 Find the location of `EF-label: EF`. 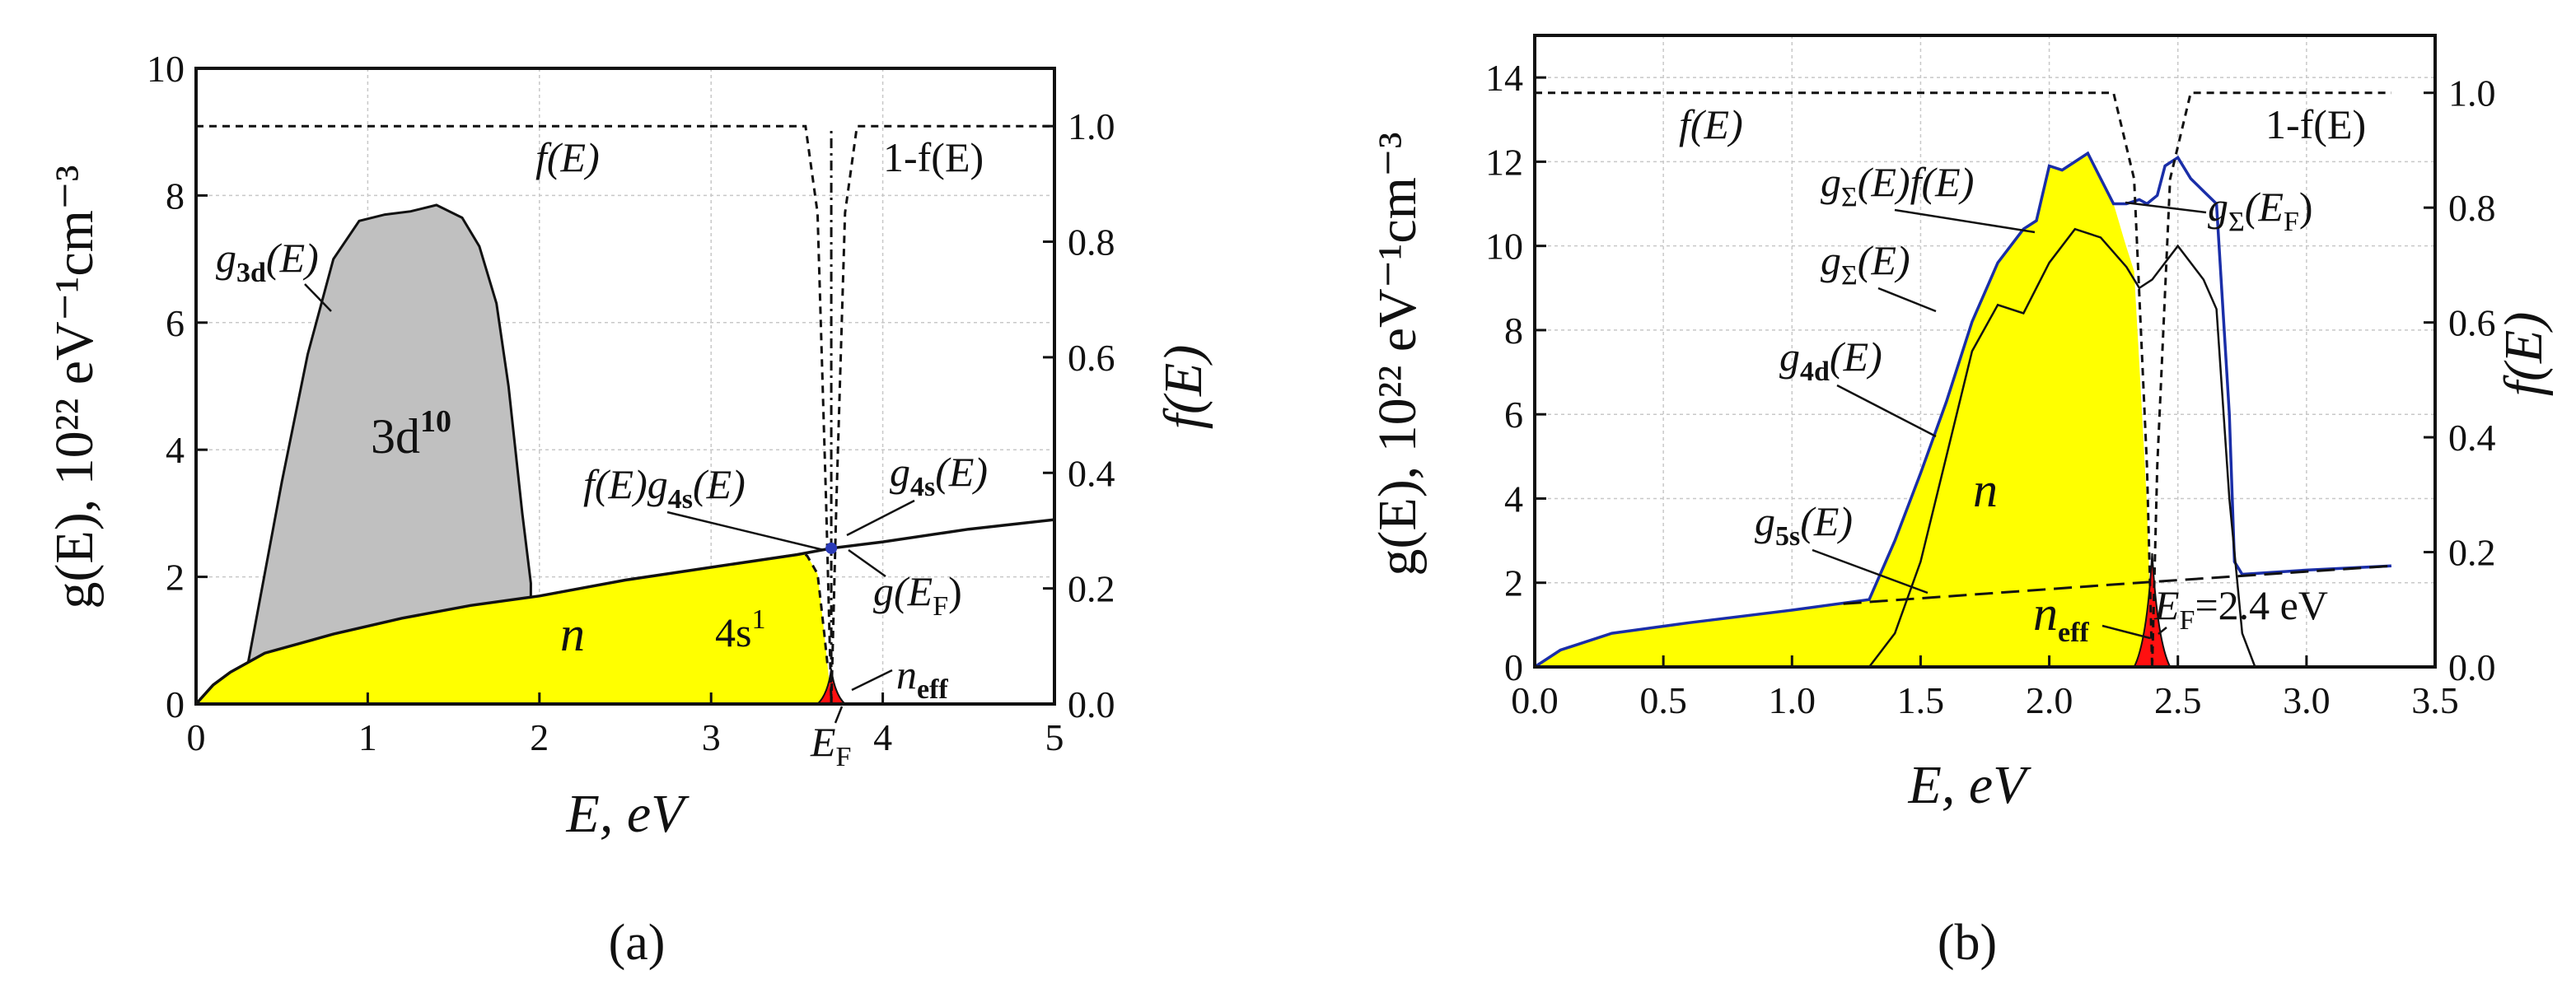

EF-label: EF is located at coordinates (830, 745).